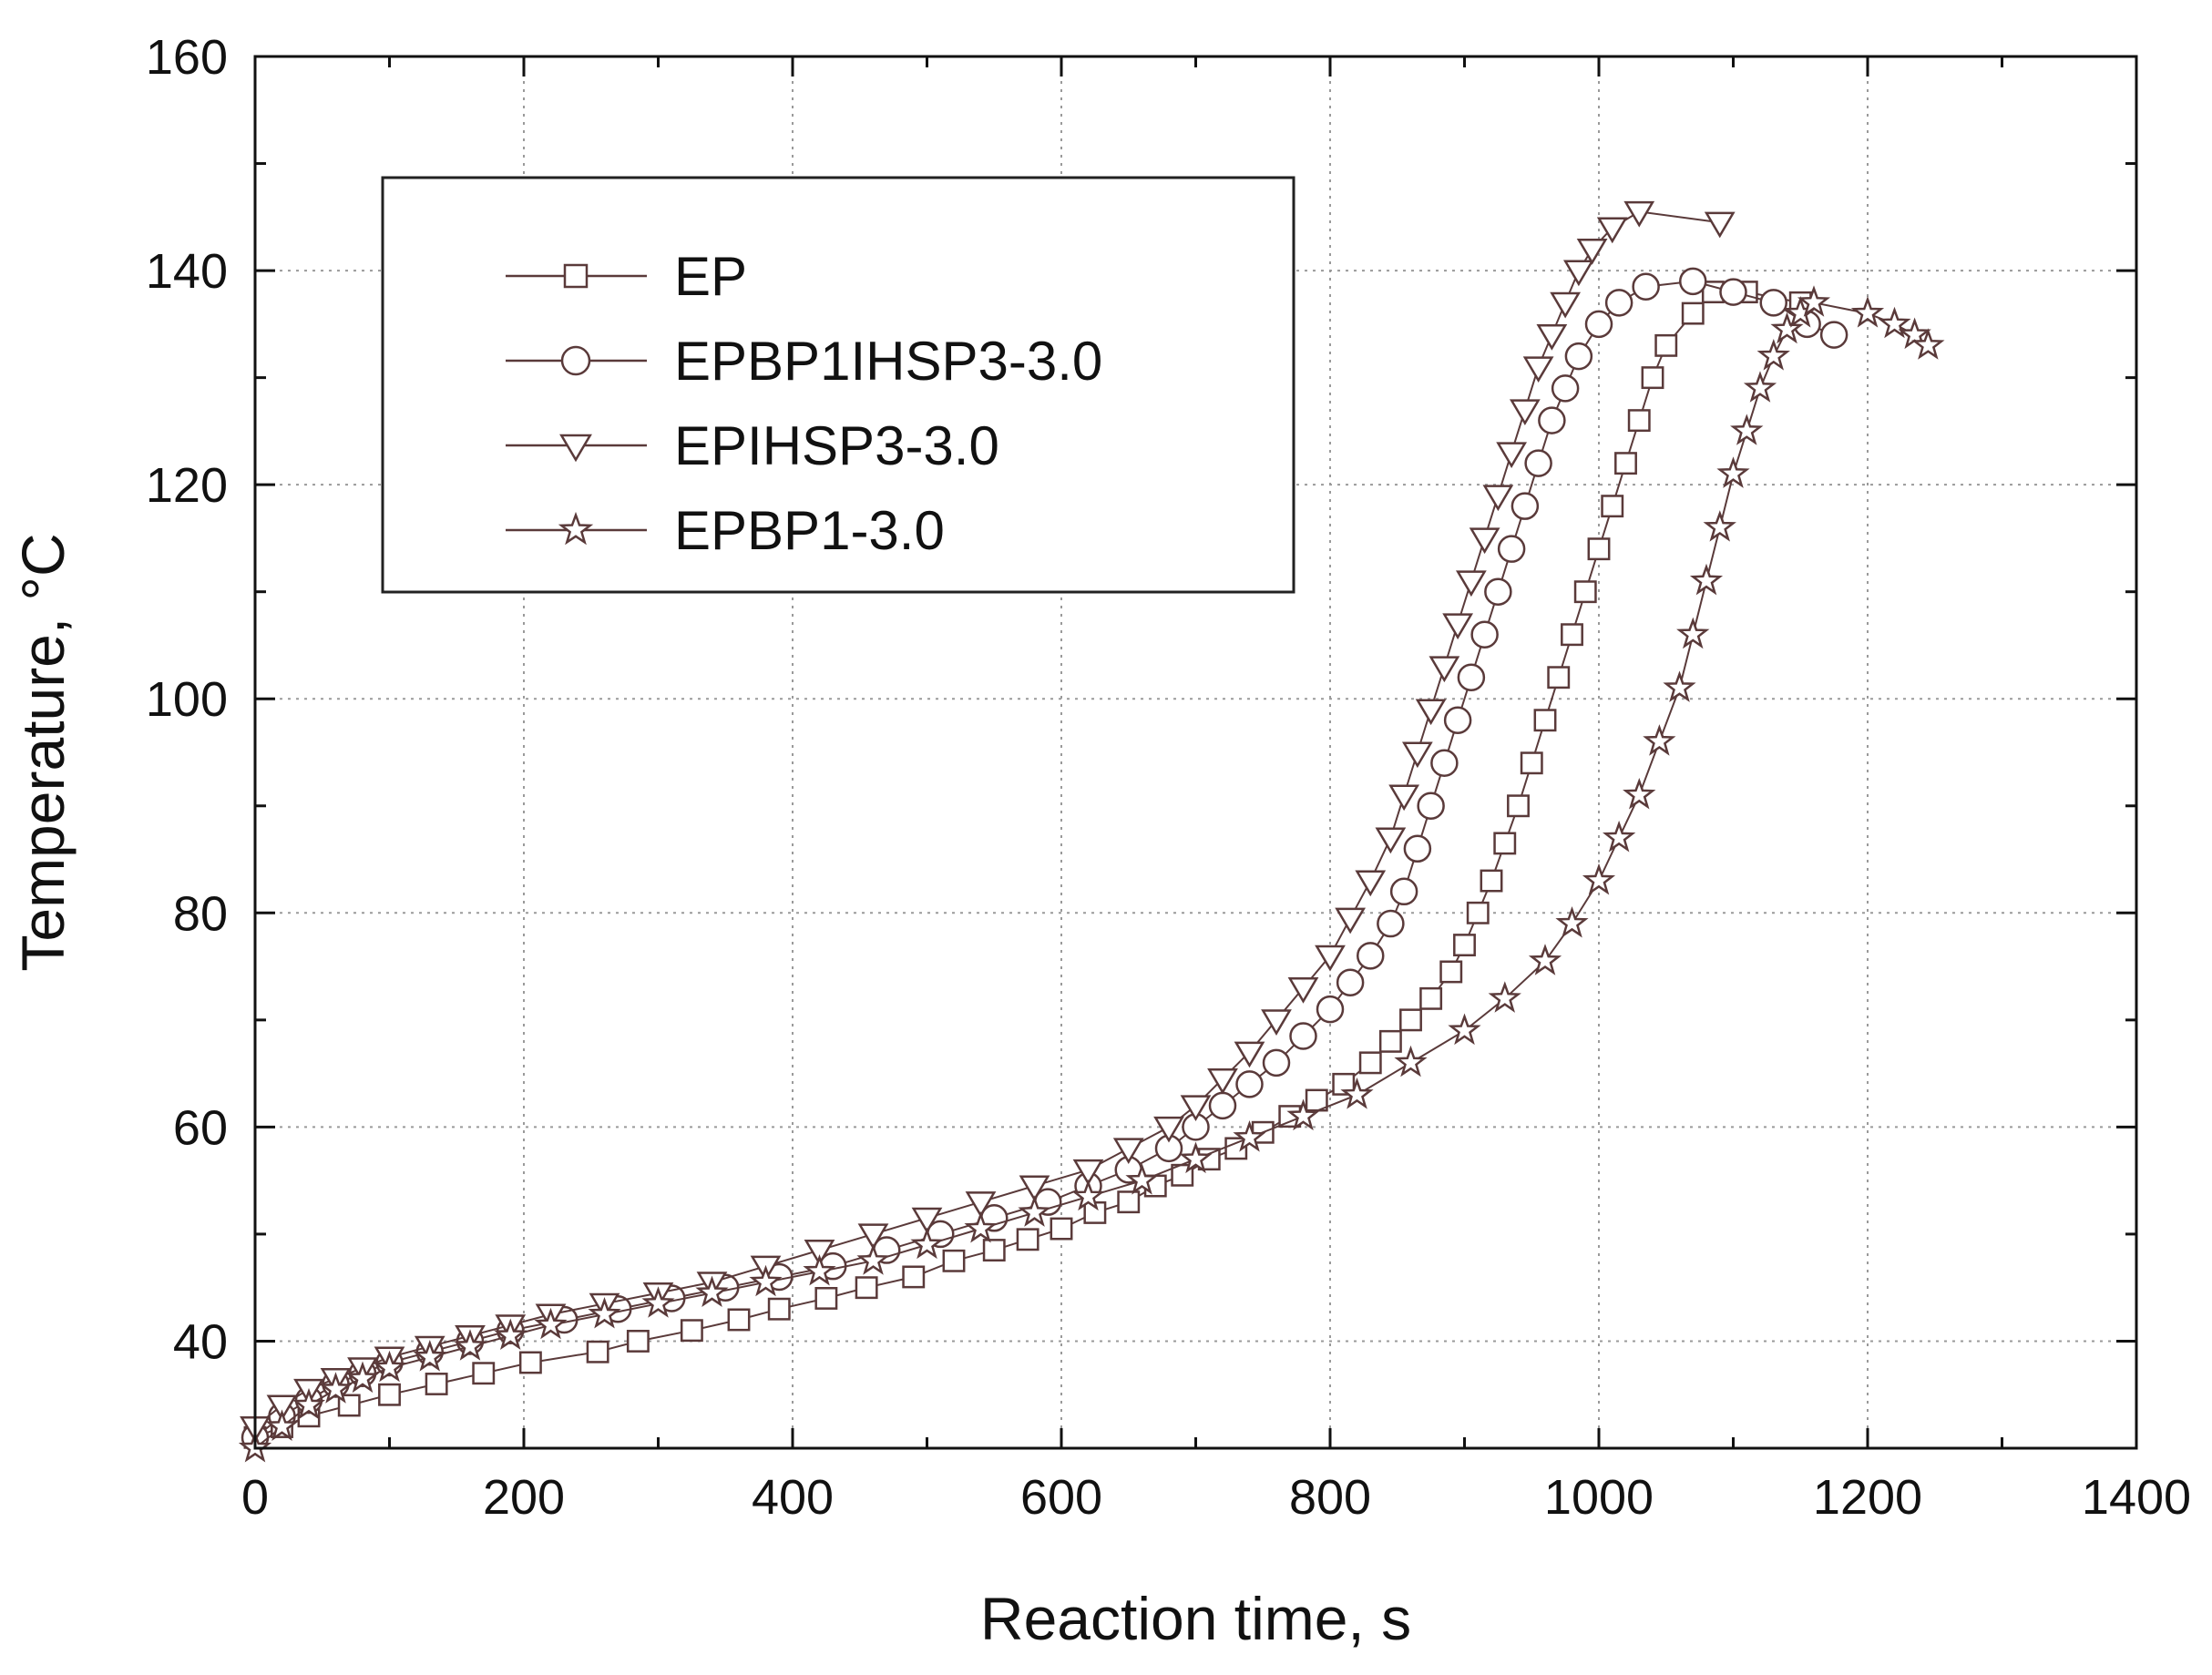 This screenshot has width=2212, height=1675. What do you see at coordinates (43, 752) in the screenshot?
I see `y-axis-label: Temperature, °C` at bounding box center [43, 752].